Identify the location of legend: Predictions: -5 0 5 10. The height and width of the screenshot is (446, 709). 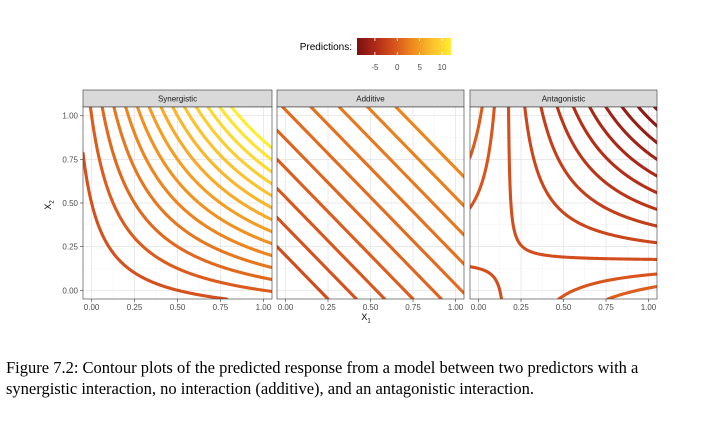
(375, 55).